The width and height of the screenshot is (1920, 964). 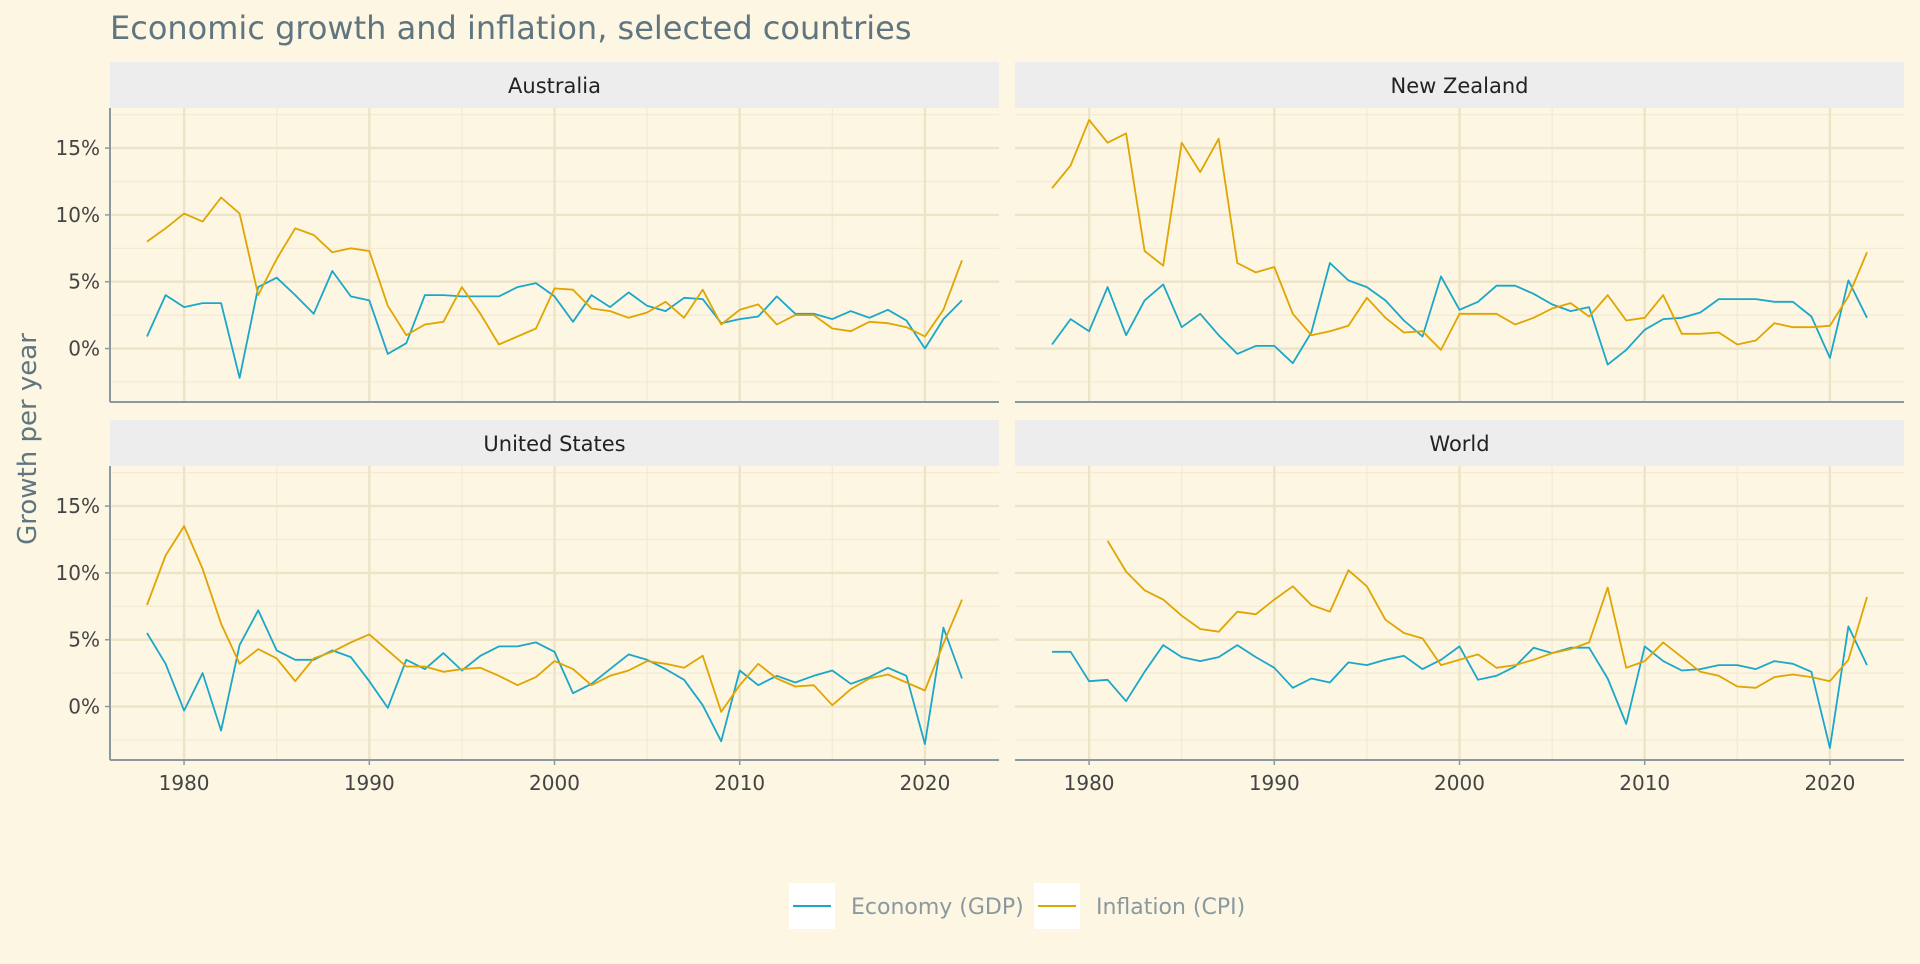 I want to click on series-line-gdp-united-states, so click(x=554, y=677).